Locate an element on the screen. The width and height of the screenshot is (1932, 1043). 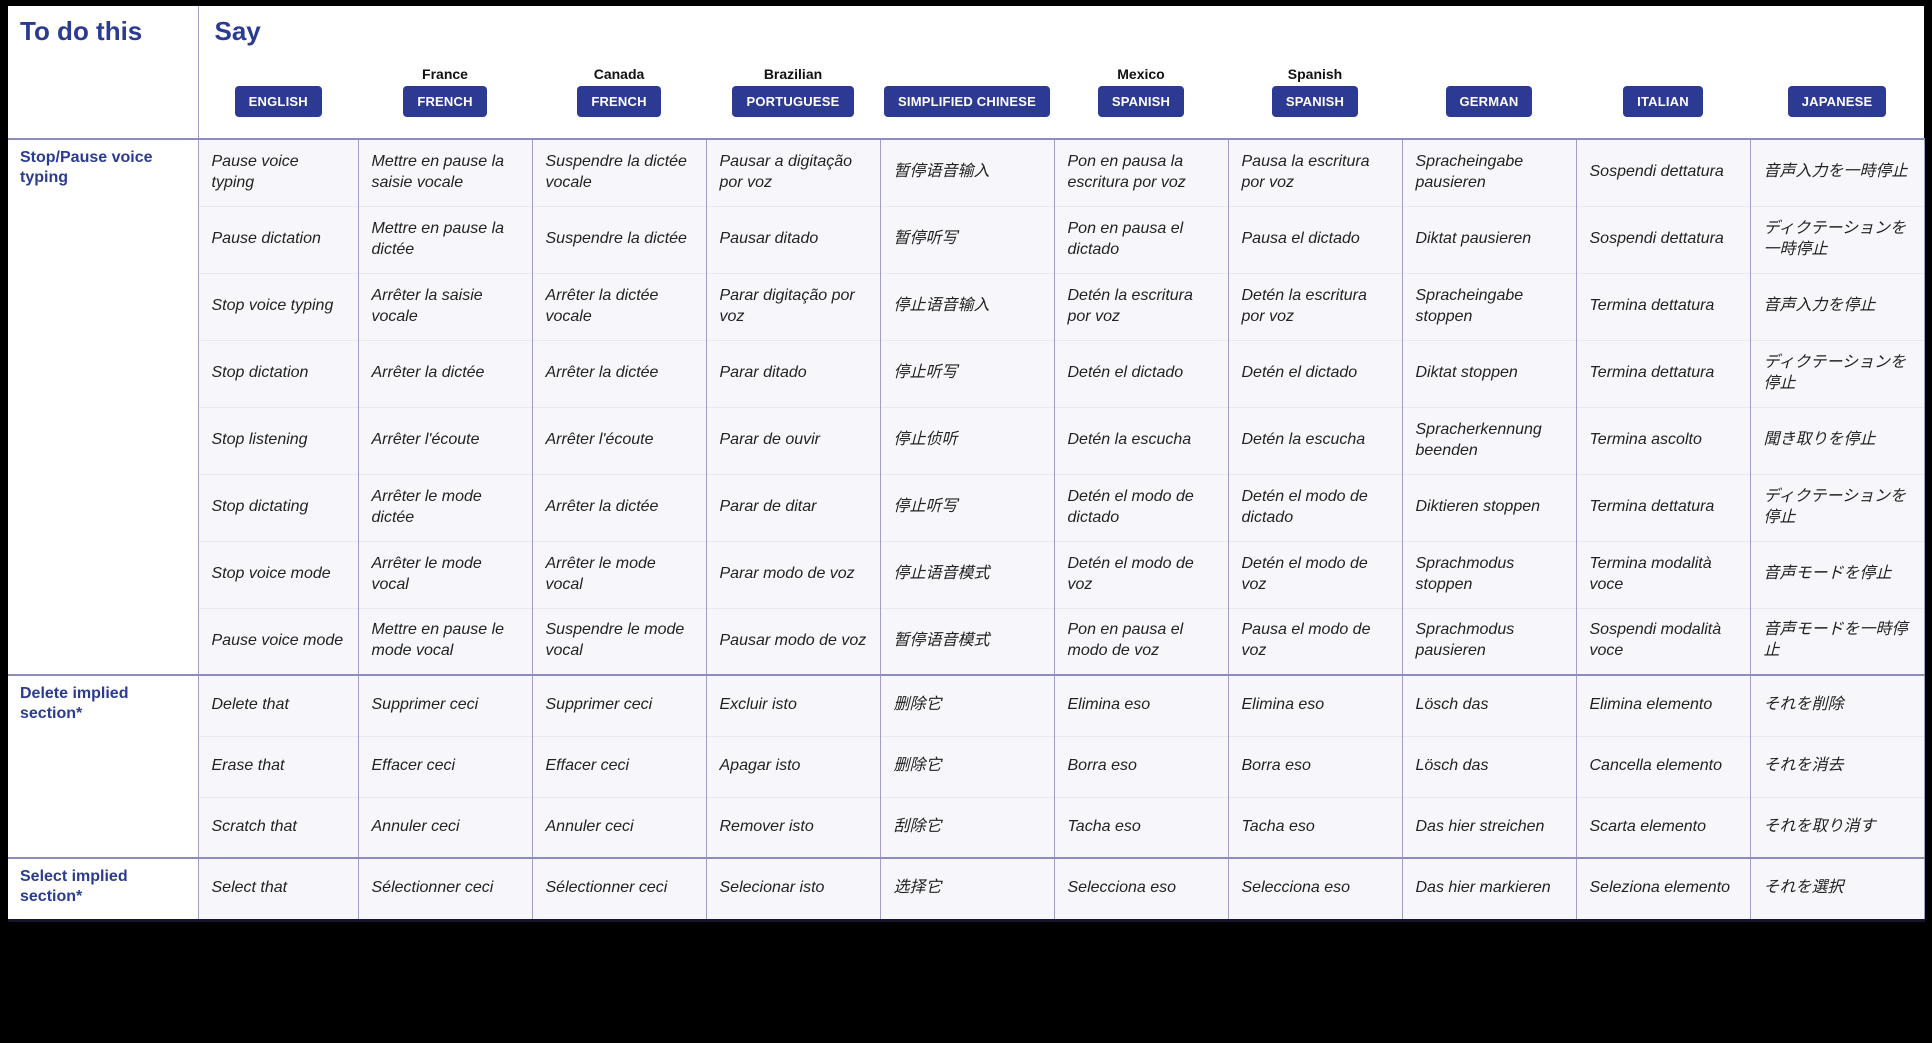
command-cell: 停止听写 is located at coordinates (966, 507).